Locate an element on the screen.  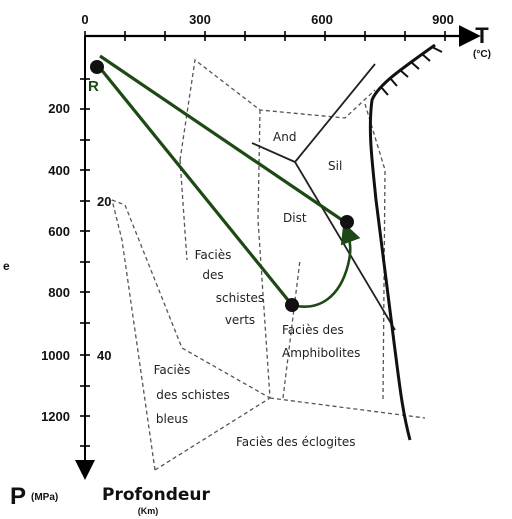
depth-tick-20: 20 is located at coordinates (104, 201).